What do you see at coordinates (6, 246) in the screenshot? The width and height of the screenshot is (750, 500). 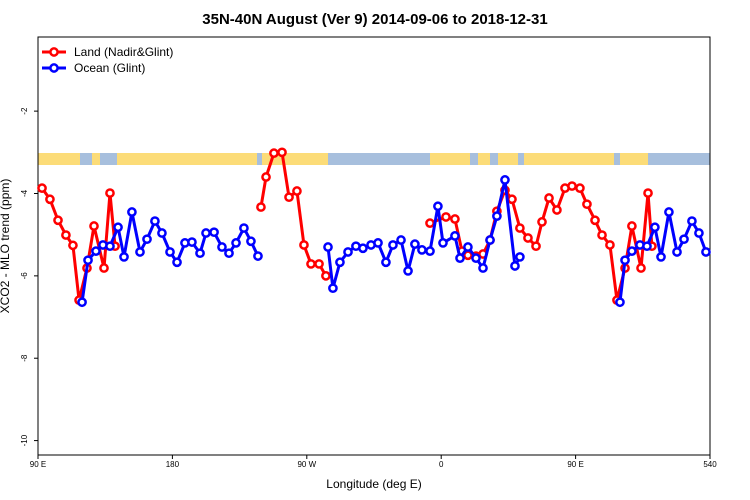 I see `y-axis-label: XCO2 - MLO trend (ppm)` at bounding box center [6, 246].